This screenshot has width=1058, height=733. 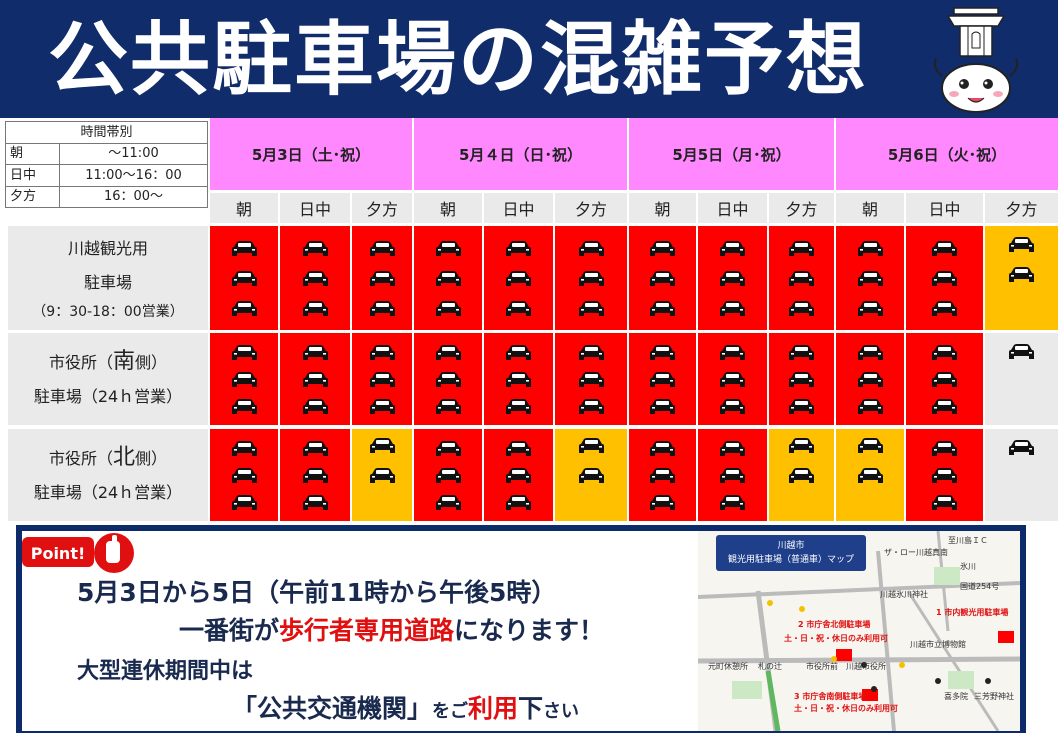 What do you see at coordinates (791, 546) in the screenshot?
I see `map-title-line: 川越市` at bounding box center [791, 546].